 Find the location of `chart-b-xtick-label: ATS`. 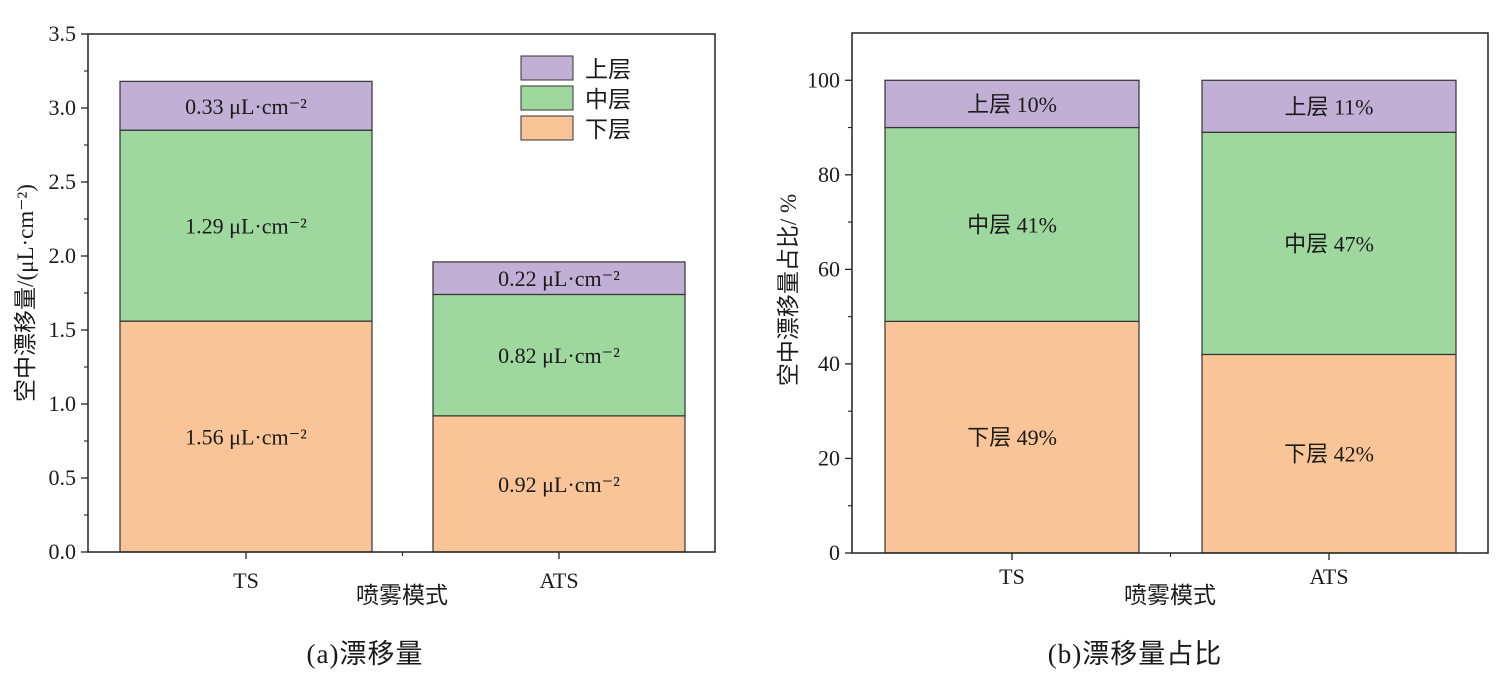

chart-b-xtick-label: ATS is located at coordinates (1328, 576).